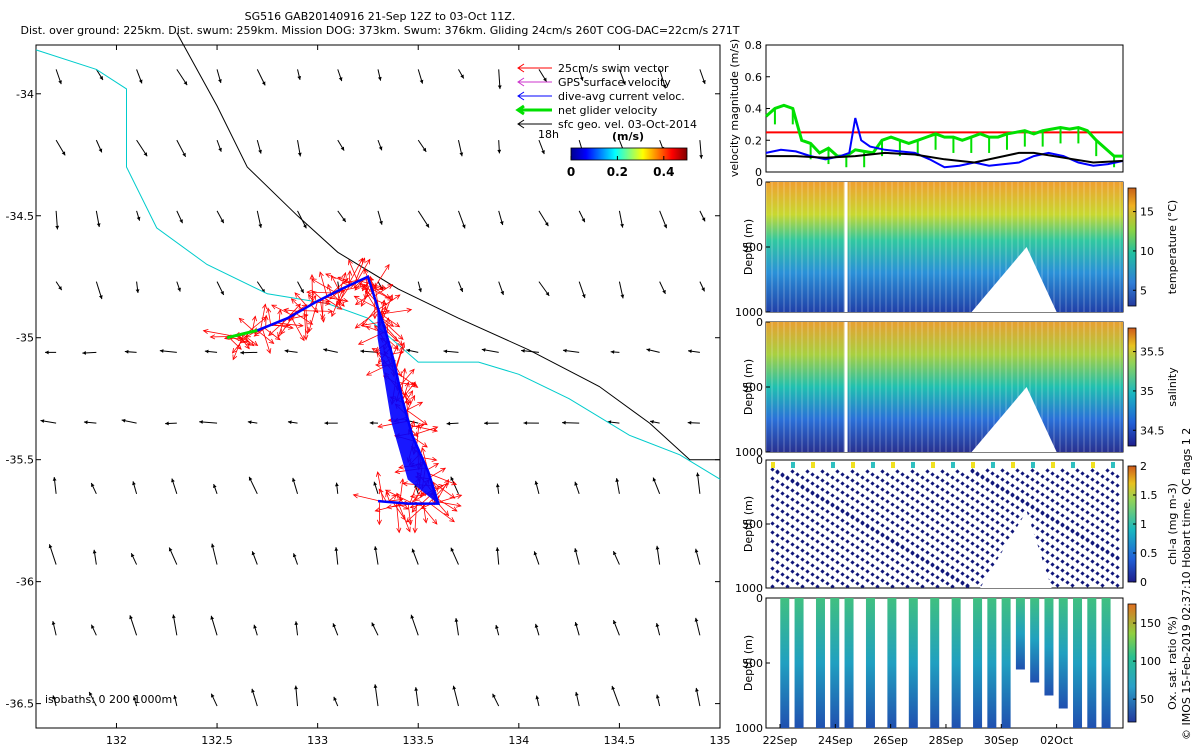 This screenshot has height=750, width=1200. I want to click on legend-label: net glider velocity, so click(608, 110).